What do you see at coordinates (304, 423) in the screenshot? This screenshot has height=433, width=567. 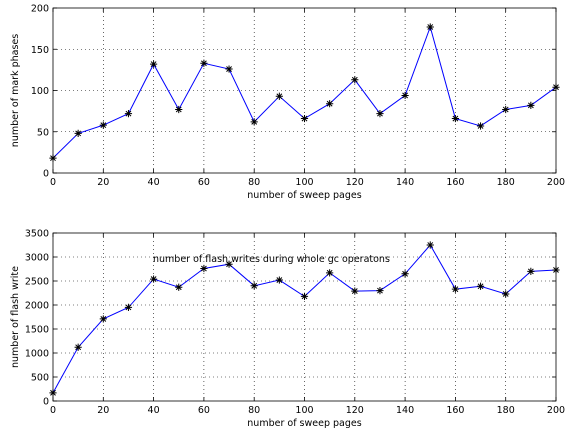 I see `bottom-chart-xlabel: number of sweep pages` at bounding box center [304, 423].